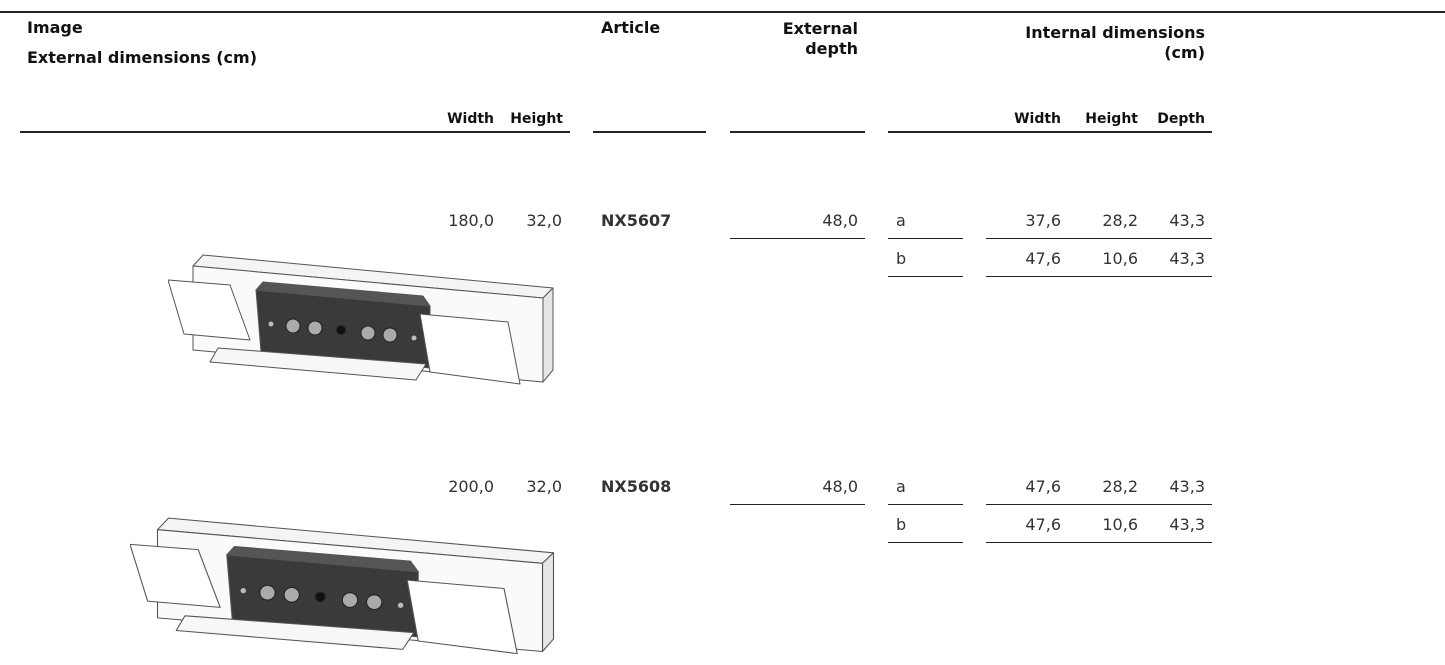 The height and width of the screenshot is (665, 1445). I want to click on top-rule, so click(722, 12).